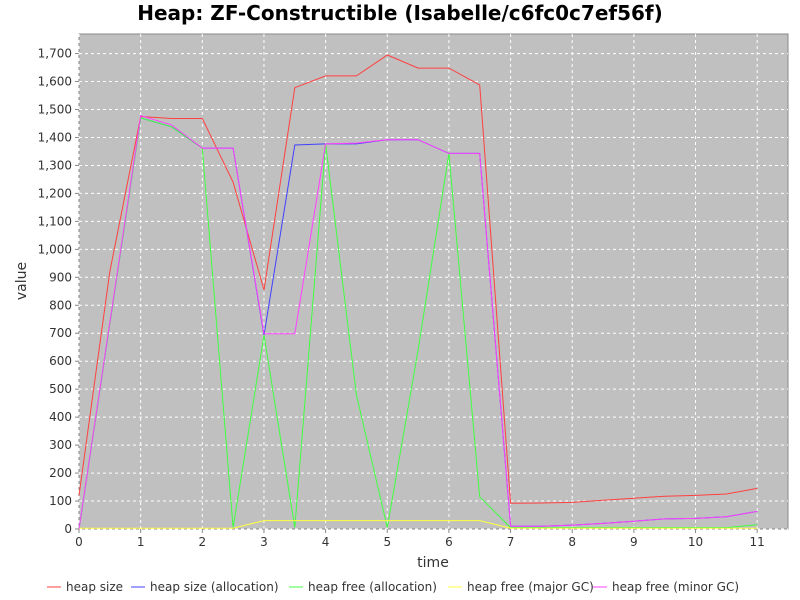 This screenshot has height=600, width=800. I want to click on x-tick-label: 0, so click(79, 542).